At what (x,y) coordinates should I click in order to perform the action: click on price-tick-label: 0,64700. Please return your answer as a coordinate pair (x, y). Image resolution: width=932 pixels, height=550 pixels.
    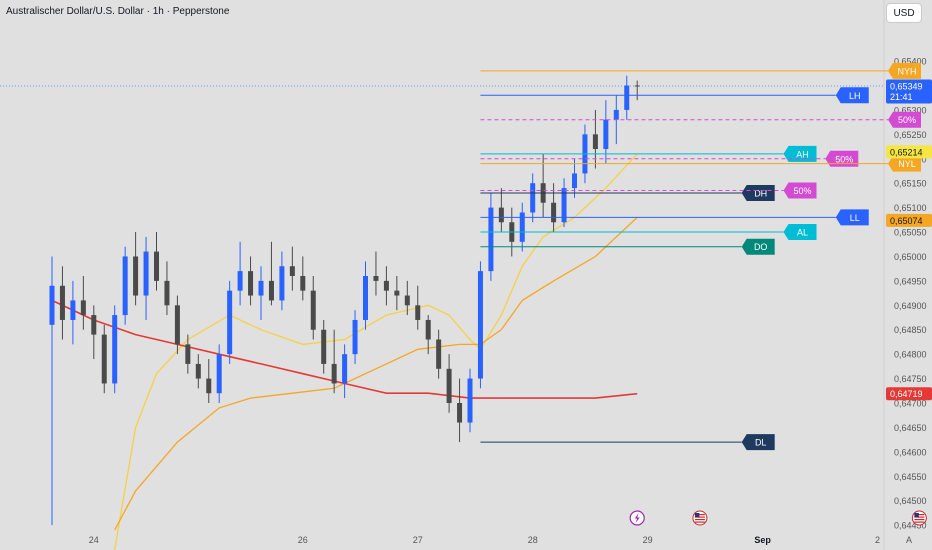
    Looking at the image, I should click on (910, 404).